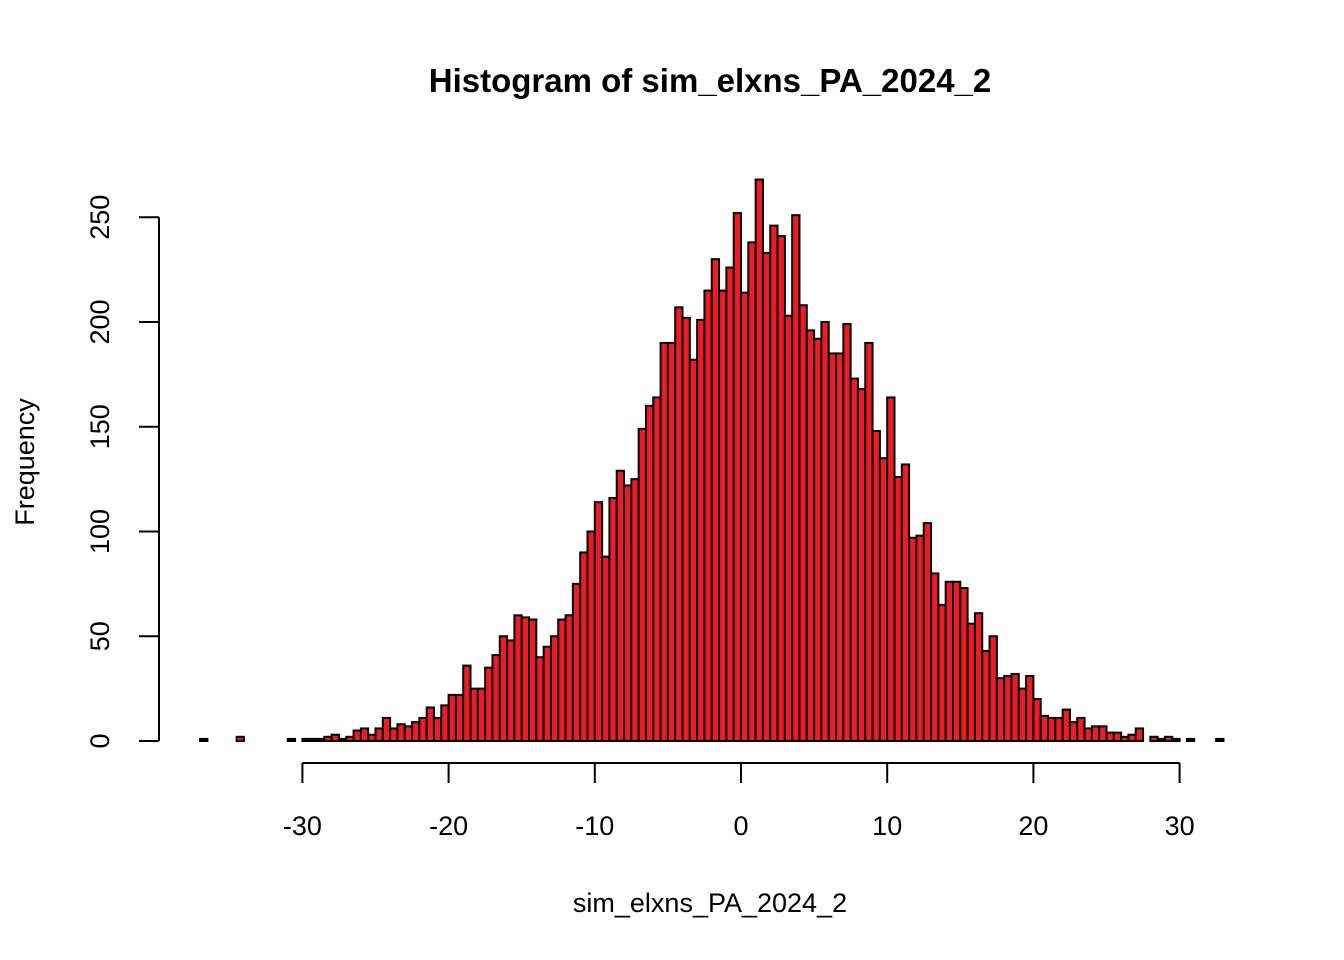 The height and width of the screenshot is (960, 1344). I want to click on y-axis: 0 50 100 150 200 250, so click(122, 472).